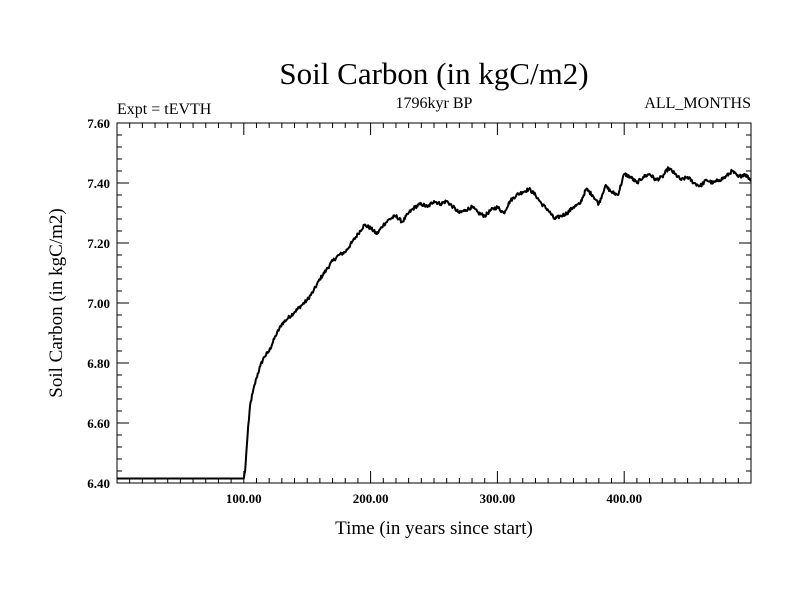 Image resolution: width=800 pixels, height=600 pixels. I want to click on y-tick-label: 7.40, so click(98, 183).